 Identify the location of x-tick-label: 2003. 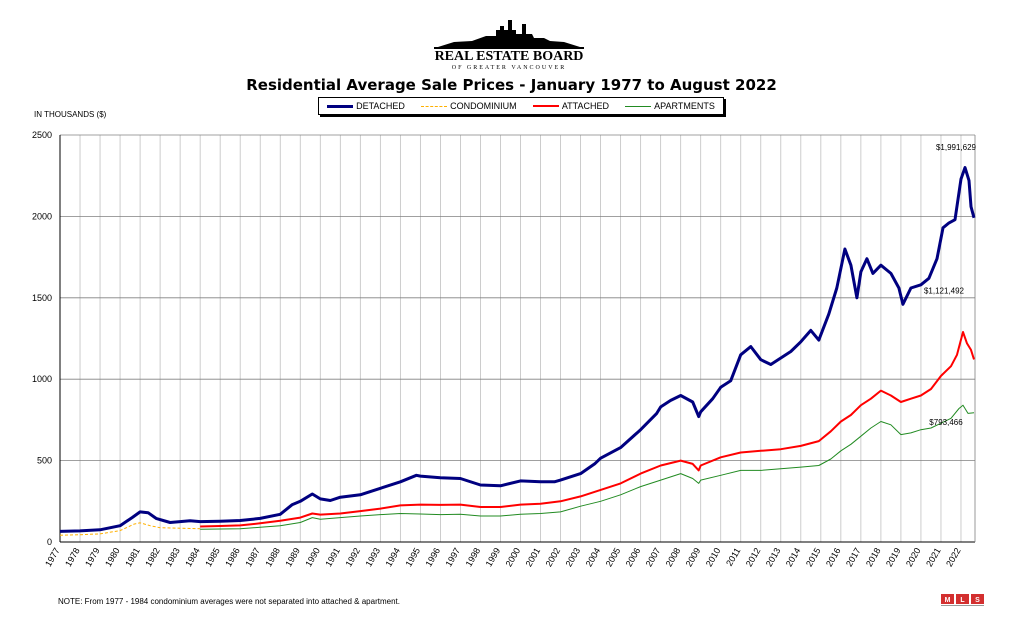
(573, 557).